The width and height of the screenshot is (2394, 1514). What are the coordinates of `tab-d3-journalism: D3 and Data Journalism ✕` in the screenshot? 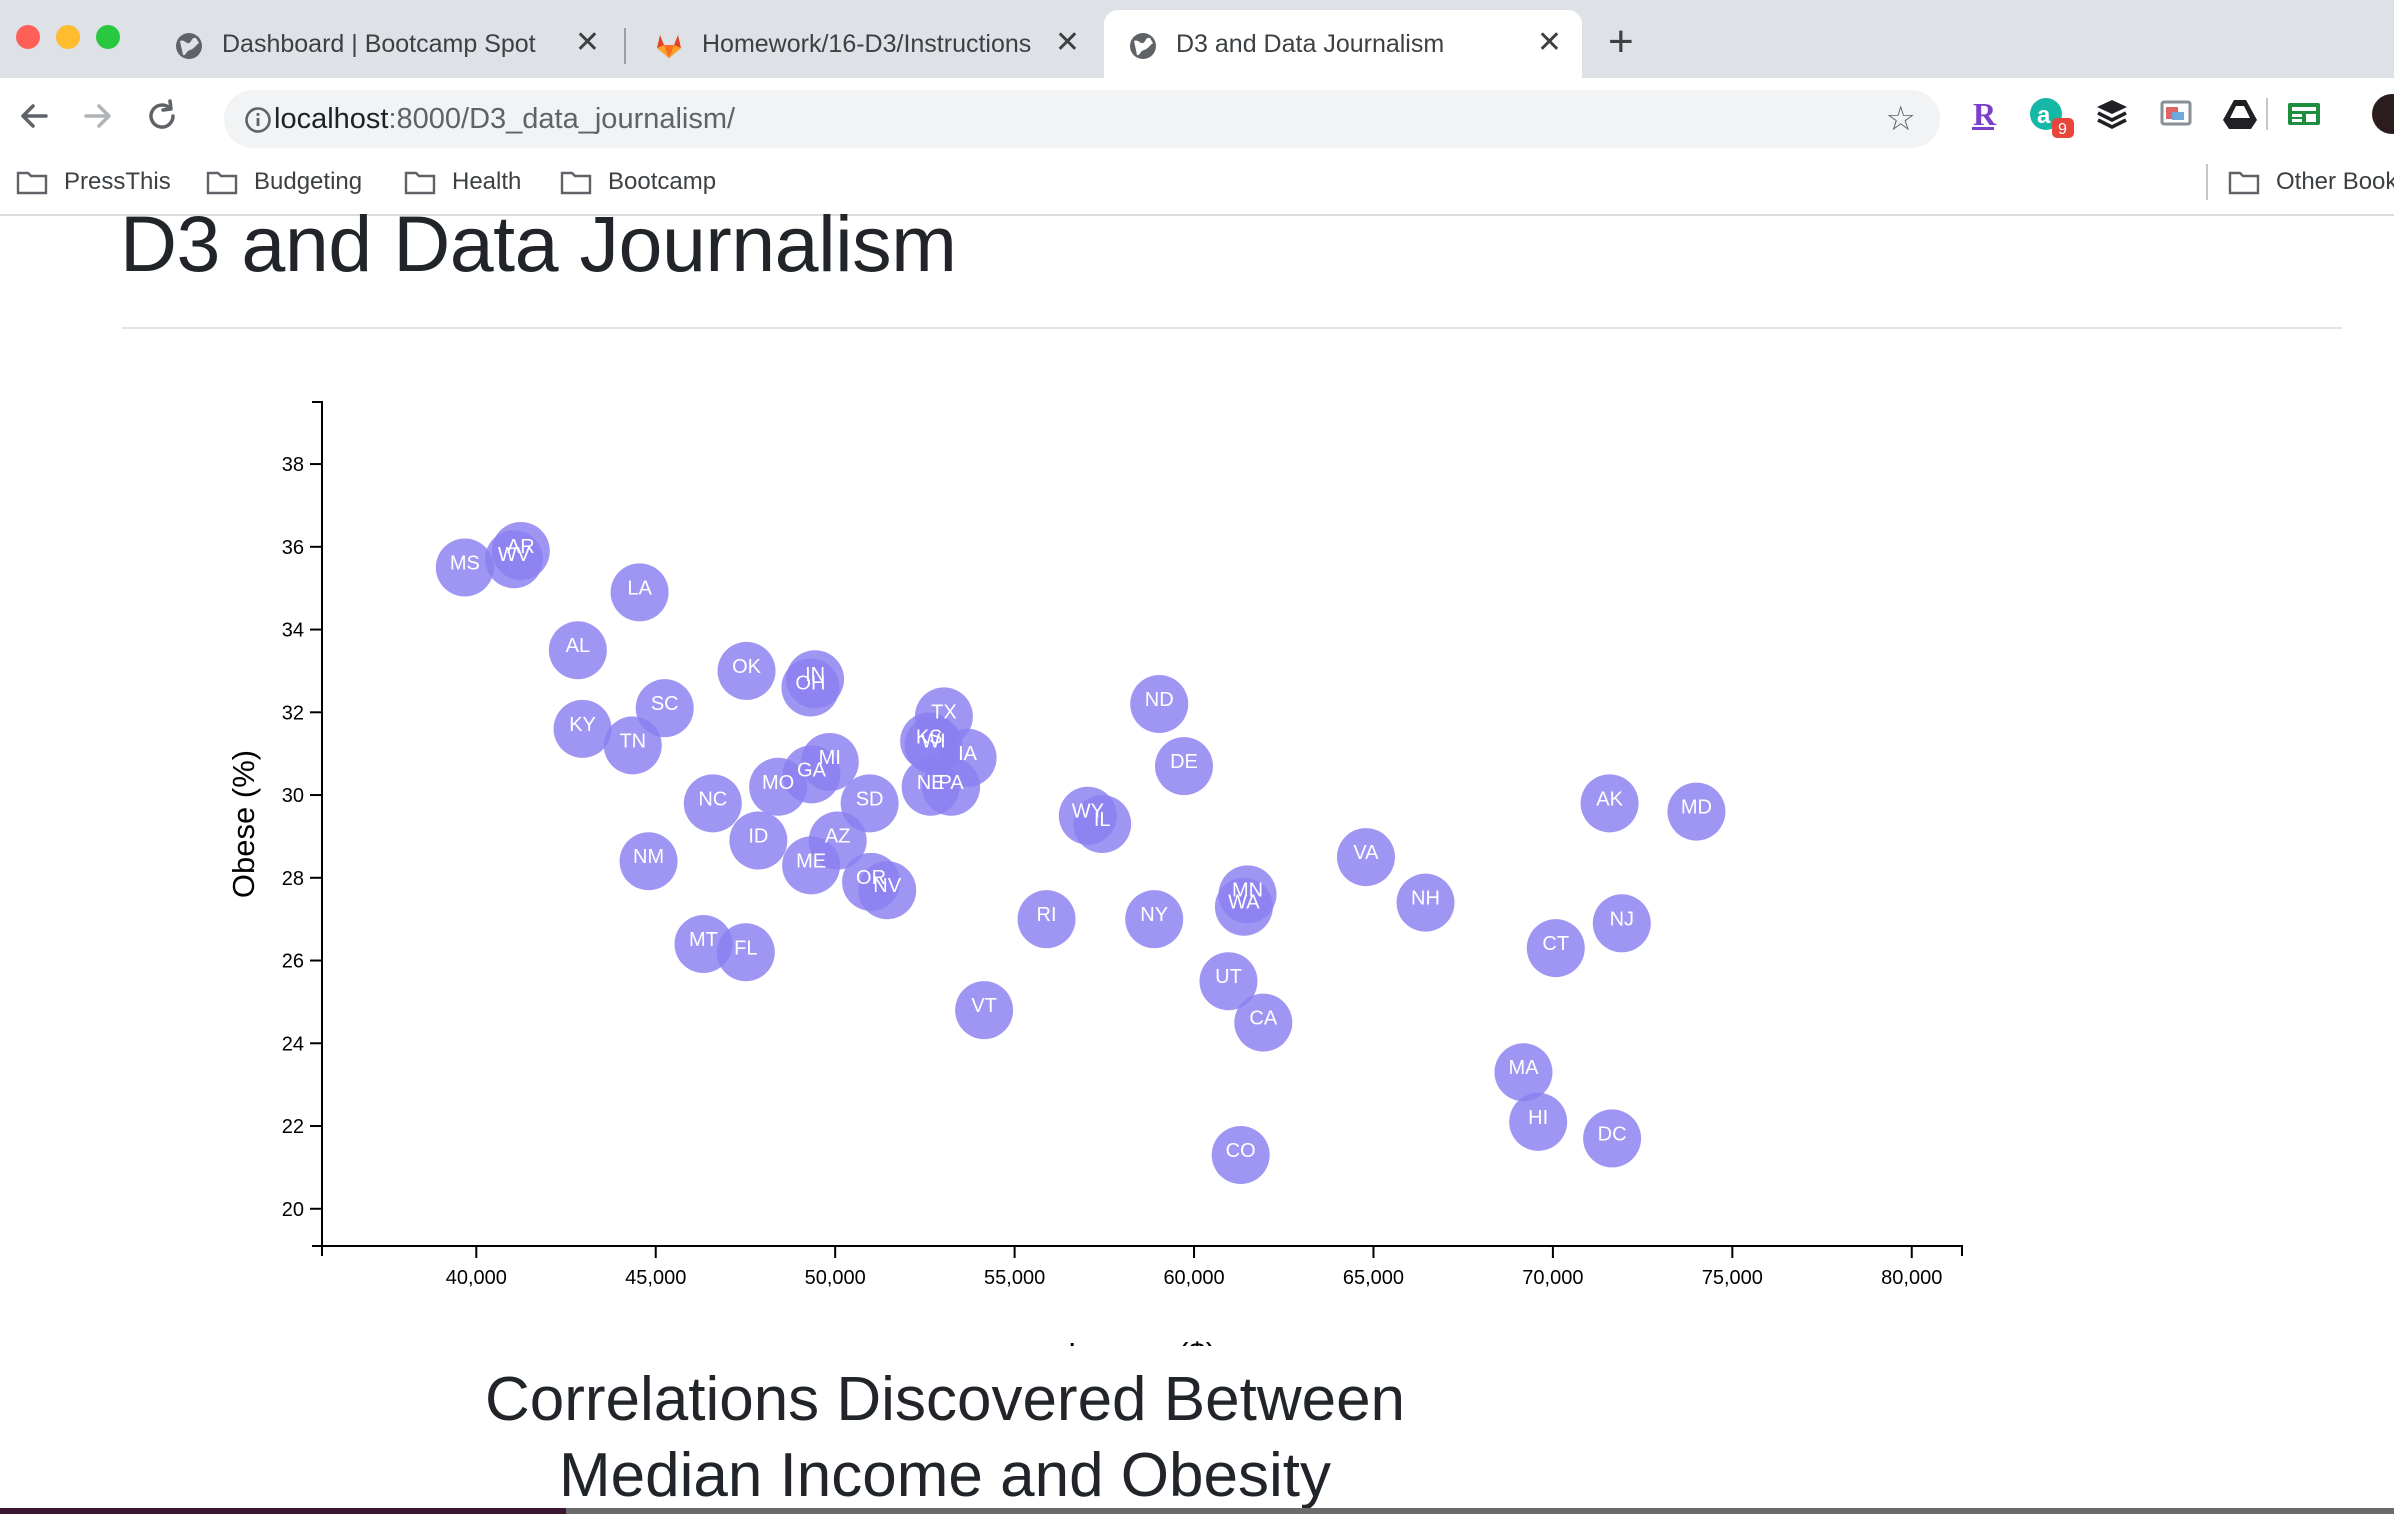 It's located at (1343, 44).